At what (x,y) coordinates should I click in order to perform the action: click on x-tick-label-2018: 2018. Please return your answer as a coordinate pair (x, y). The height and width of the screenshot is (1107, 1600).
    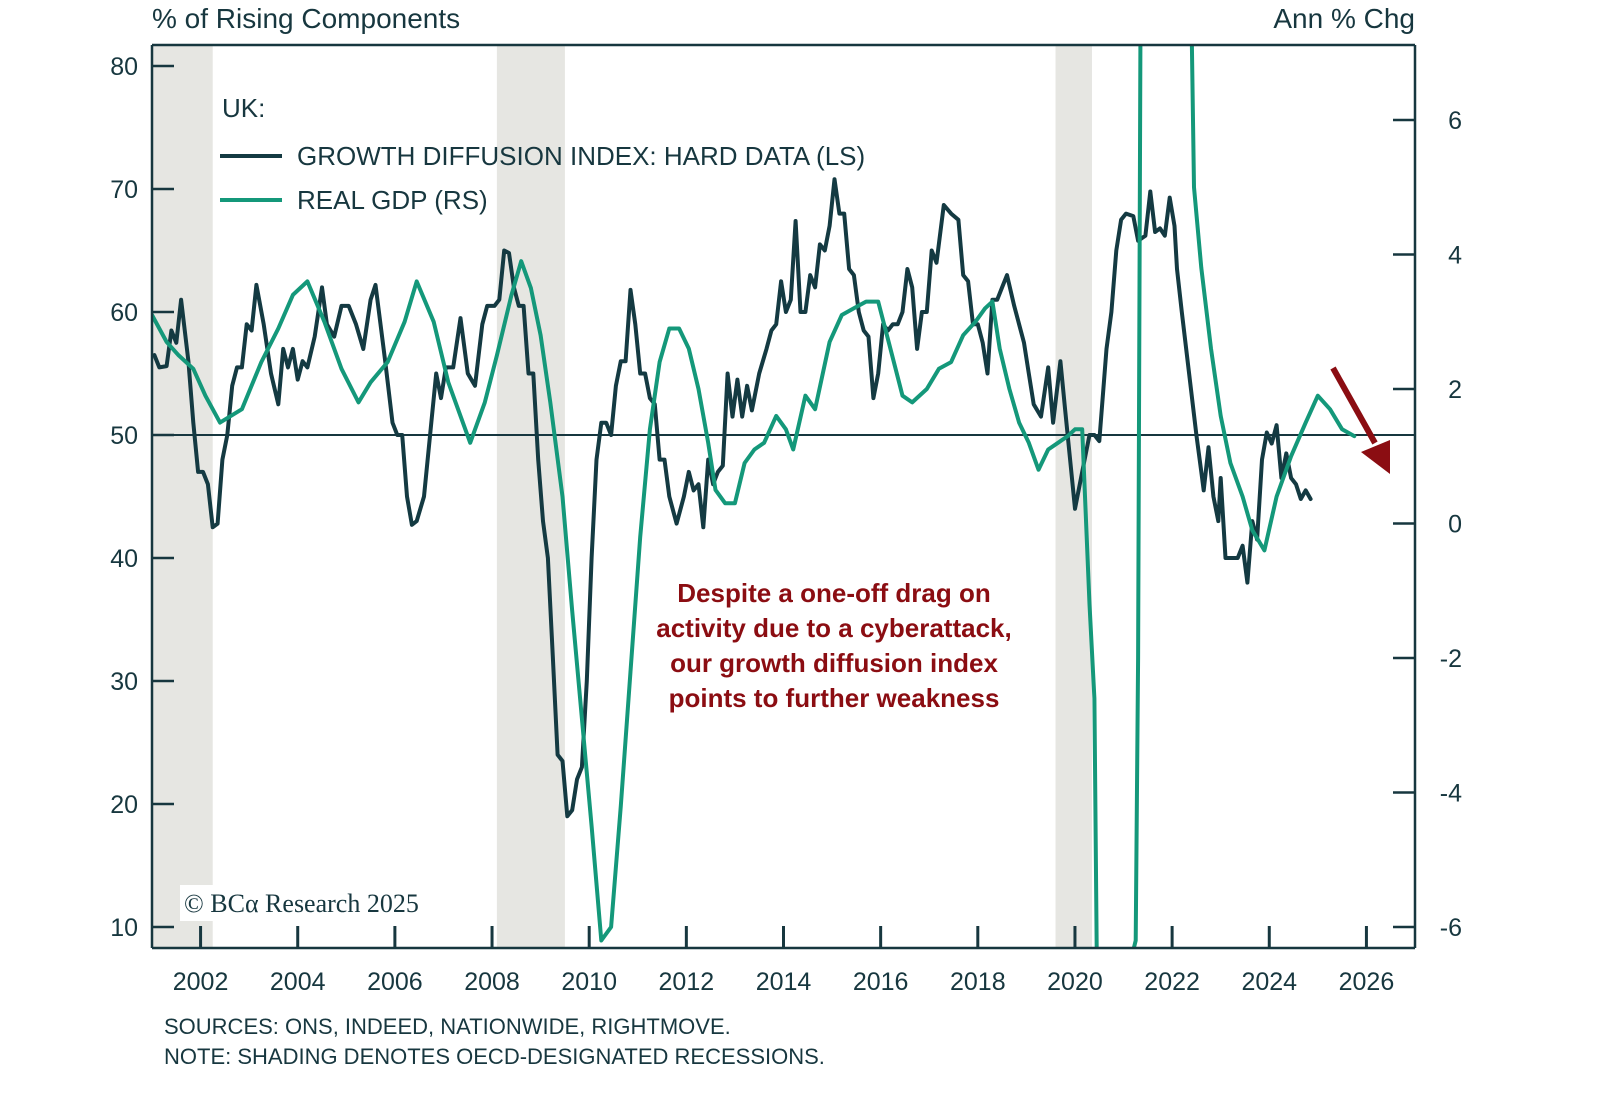
    Looking at the image, I should click on (978, 982).